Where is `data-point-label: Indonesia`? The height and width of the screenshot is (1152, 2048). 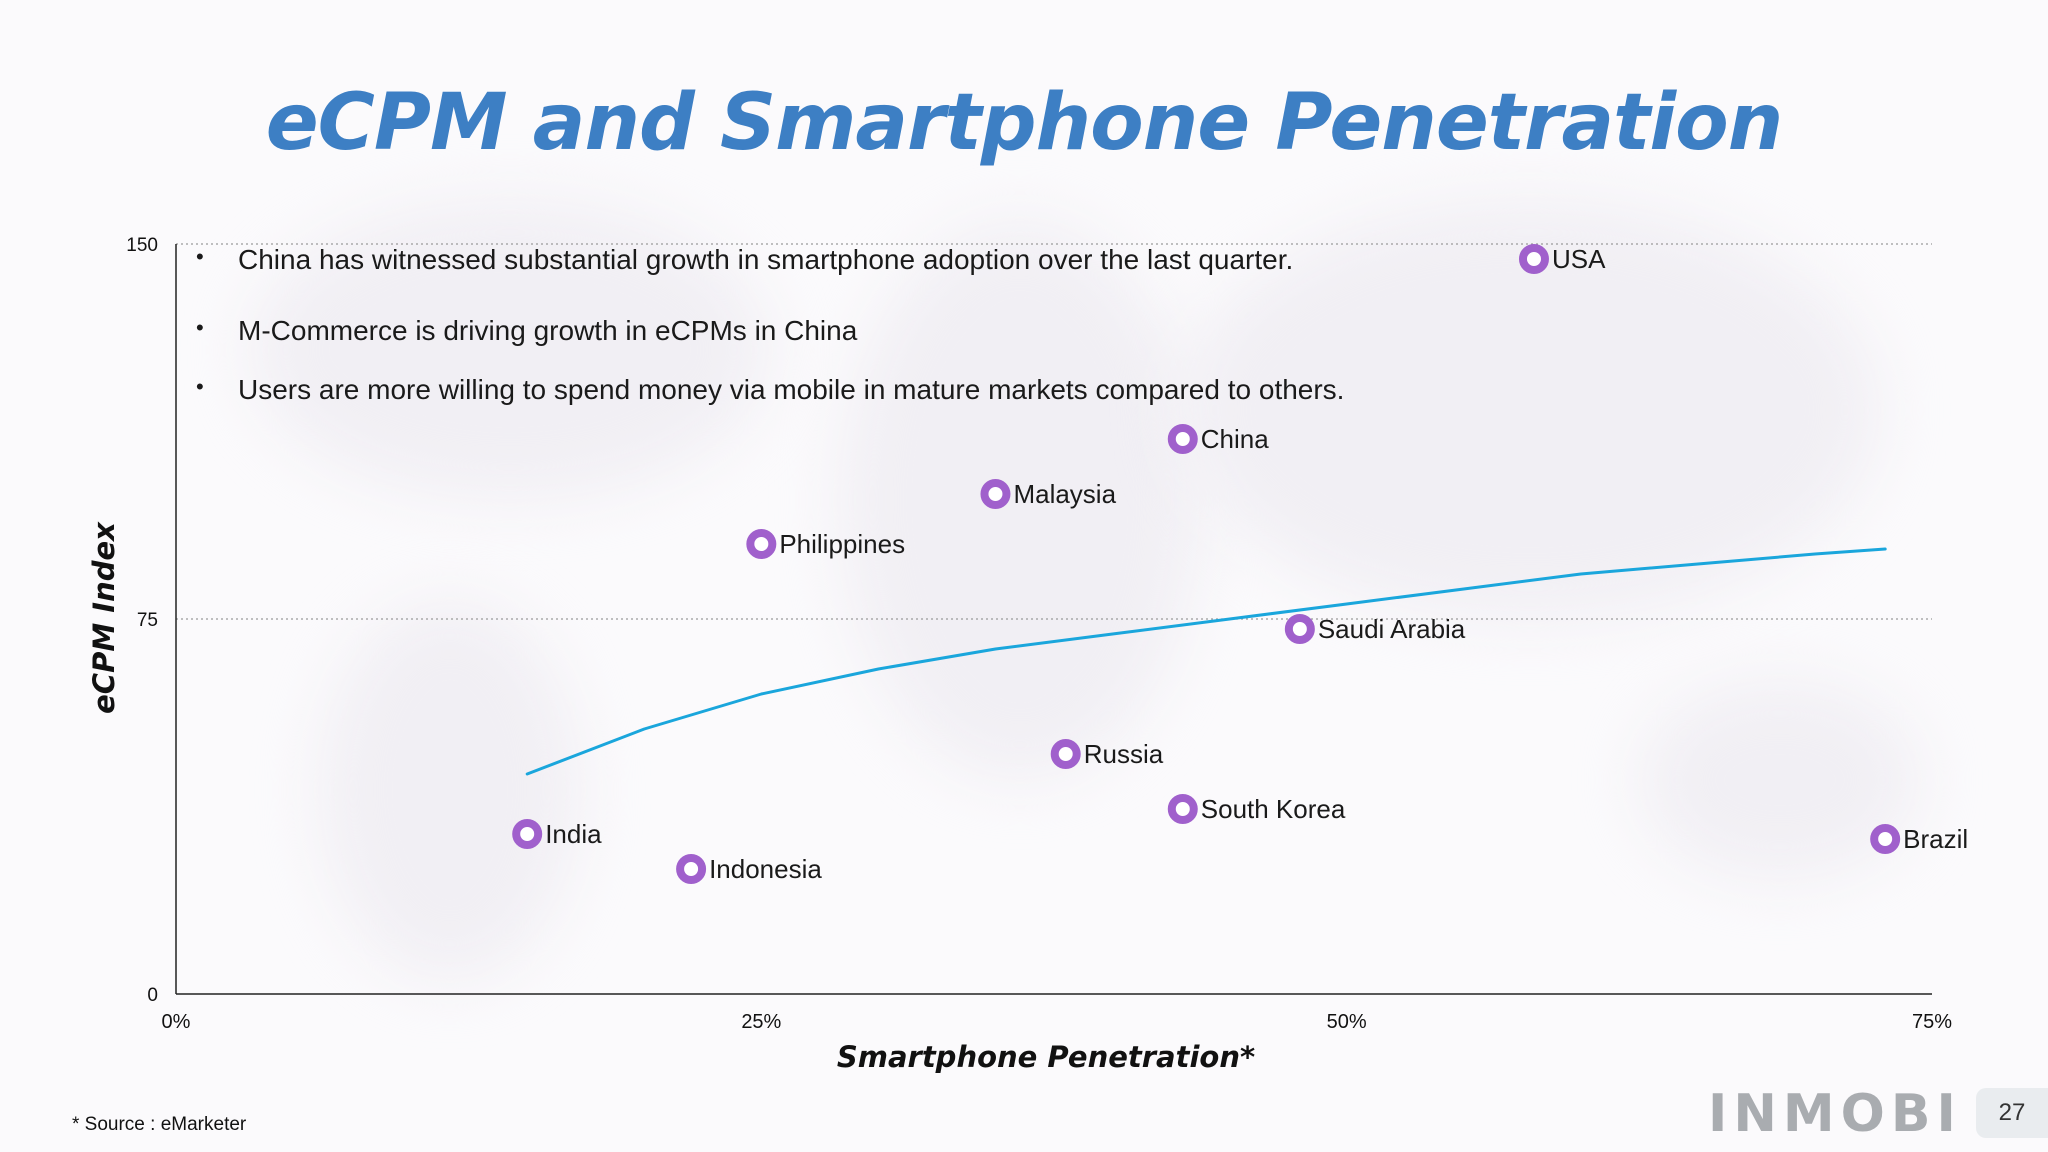 data-point-label: Indonesia is located at coordinates (765, 869).